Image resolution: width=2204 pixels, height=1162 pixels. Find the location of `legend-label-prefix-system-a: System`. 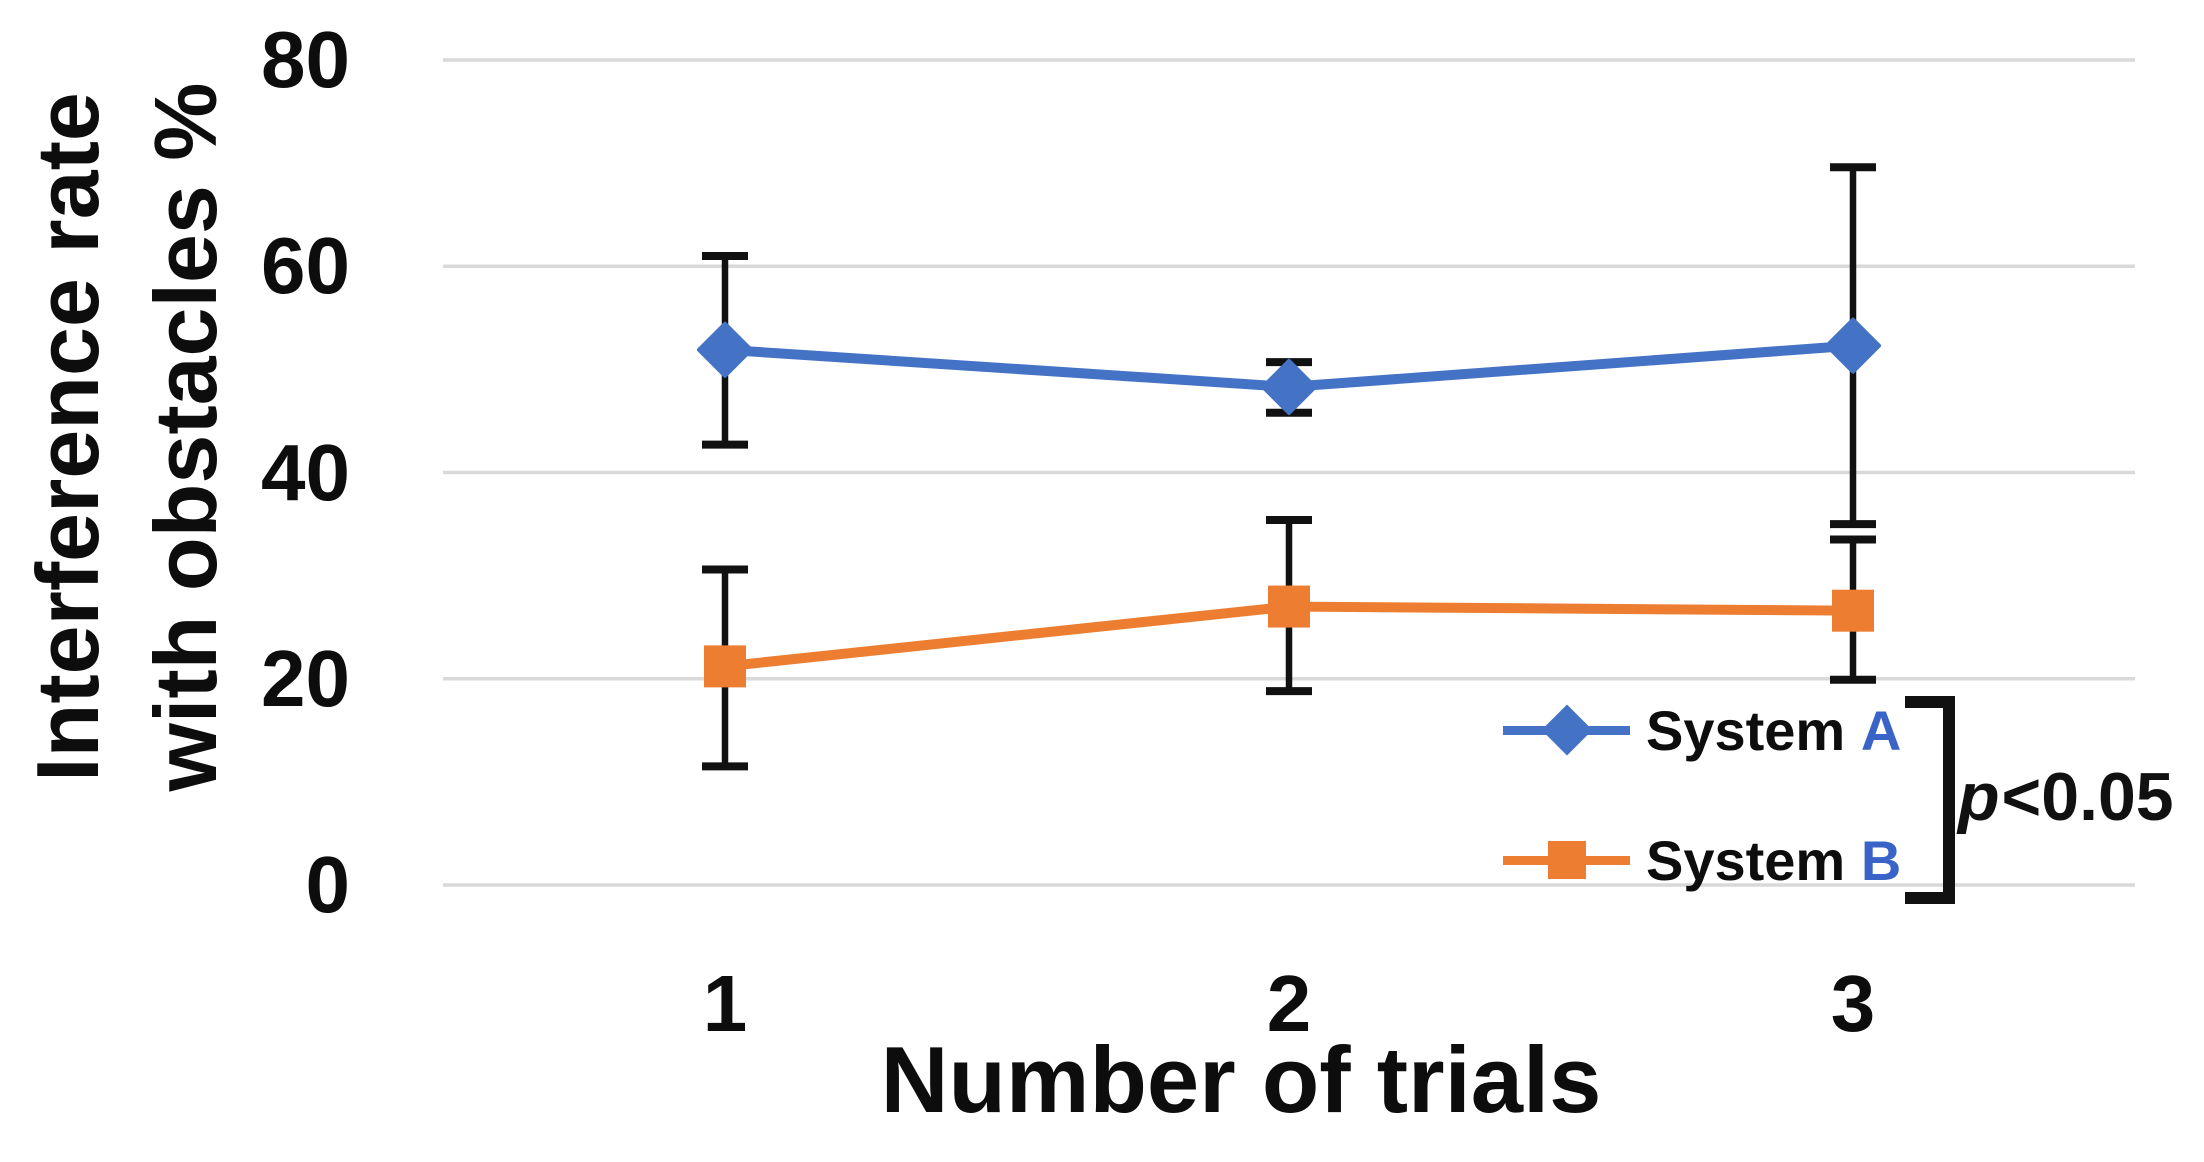

legend-label-prefix-system-a: System is located at coordinates (1746, 730).